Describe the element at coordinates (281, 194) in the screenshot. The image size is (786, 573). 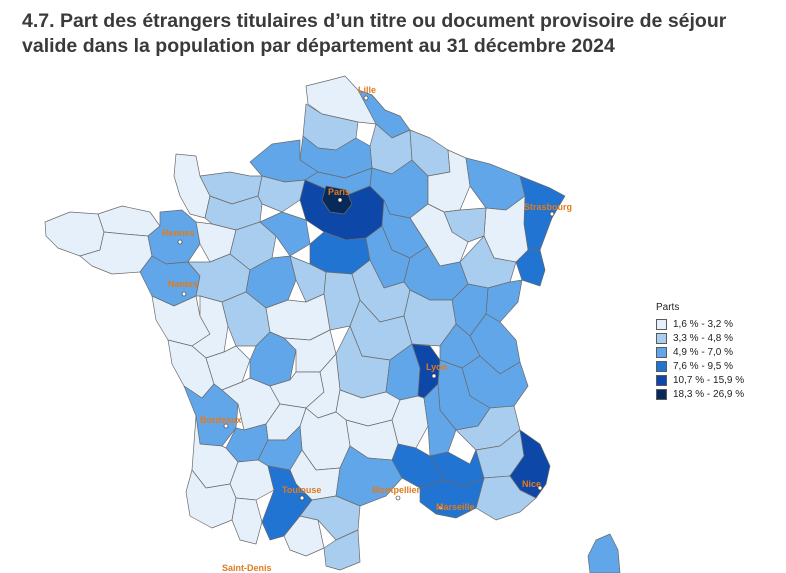
I see `dept-eure` at that location.